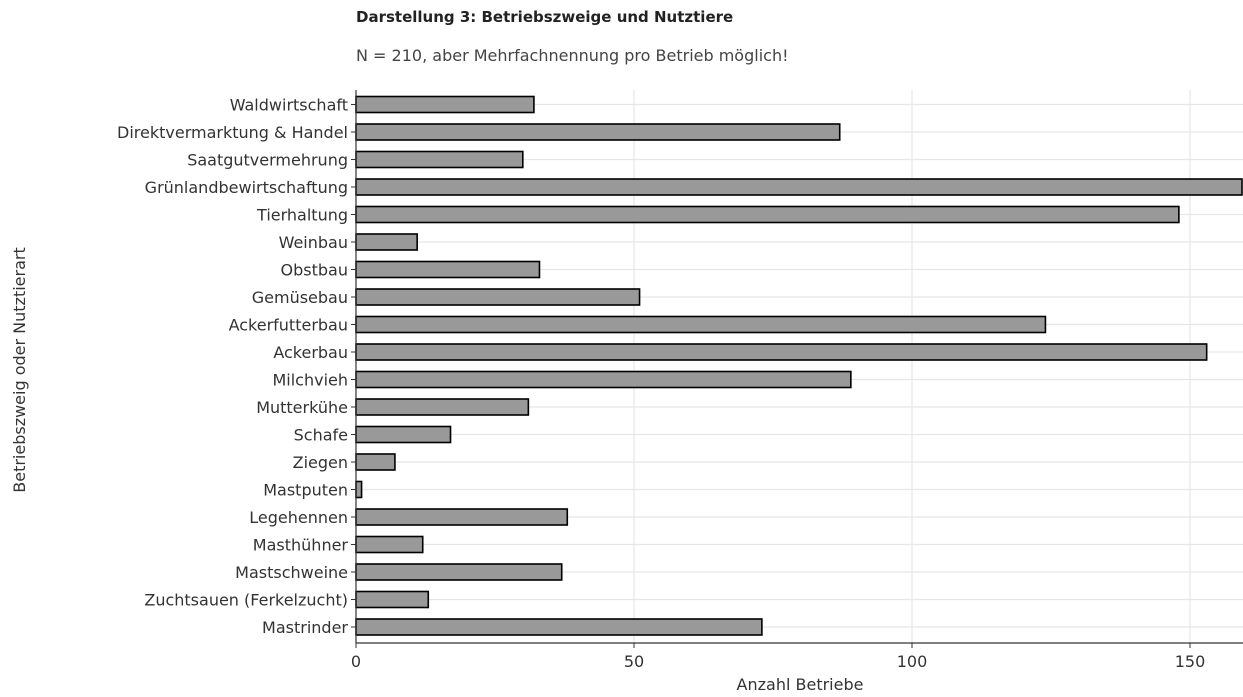  Describe the element at coordinates (300, 297) in the screenshot. I see `y-tick-label: Gemüsebau` at that location.